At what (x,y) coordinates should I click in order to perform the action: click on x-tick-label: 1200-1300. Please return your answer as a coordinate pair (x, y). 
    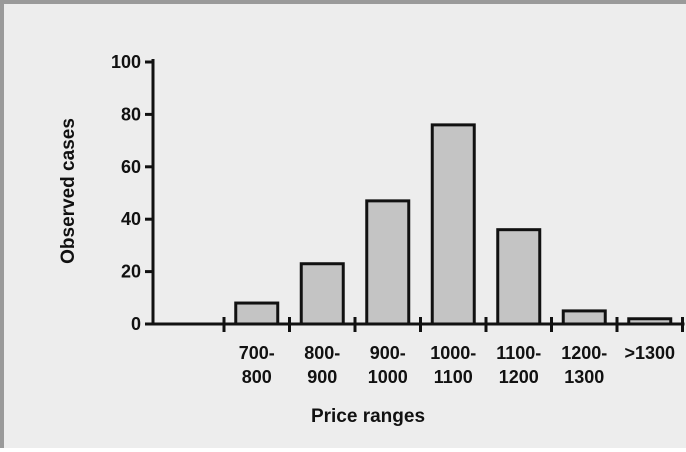
    Looking at the image, I should click on (584, 365).